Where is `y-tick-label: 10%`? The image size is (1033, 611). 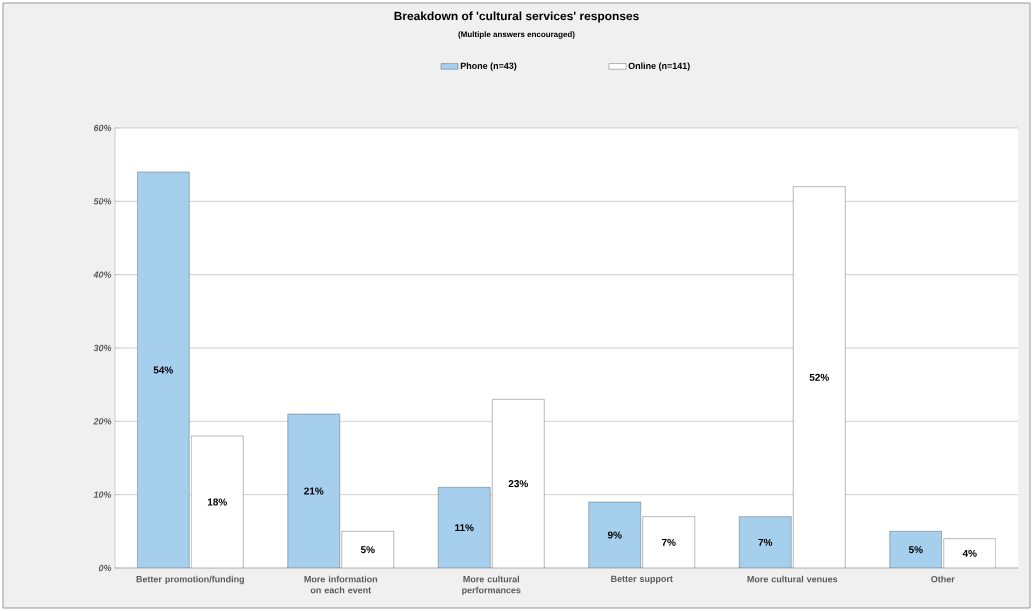 y-tick-label: 10% is located at coordinates (102, 494).